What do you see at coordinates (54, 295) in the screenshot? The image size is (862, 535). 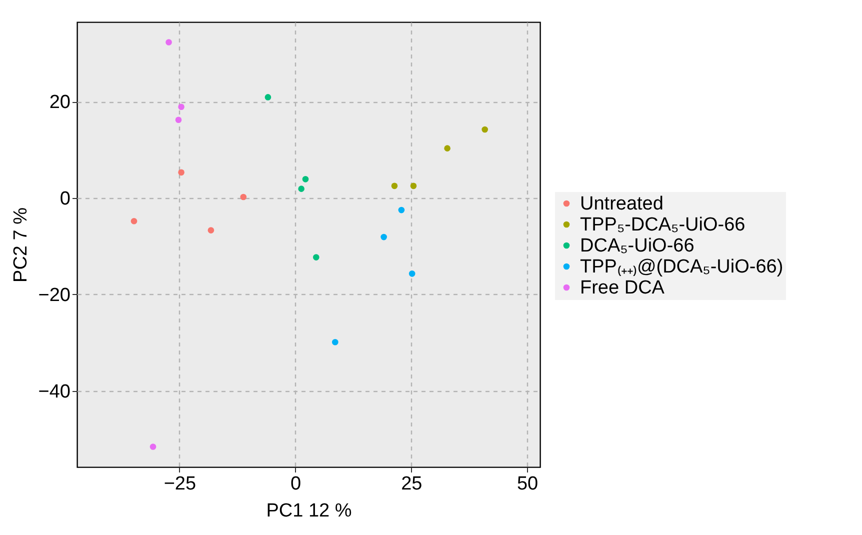 I see `y-tick-label: −20` at bounding box center [54, 295].